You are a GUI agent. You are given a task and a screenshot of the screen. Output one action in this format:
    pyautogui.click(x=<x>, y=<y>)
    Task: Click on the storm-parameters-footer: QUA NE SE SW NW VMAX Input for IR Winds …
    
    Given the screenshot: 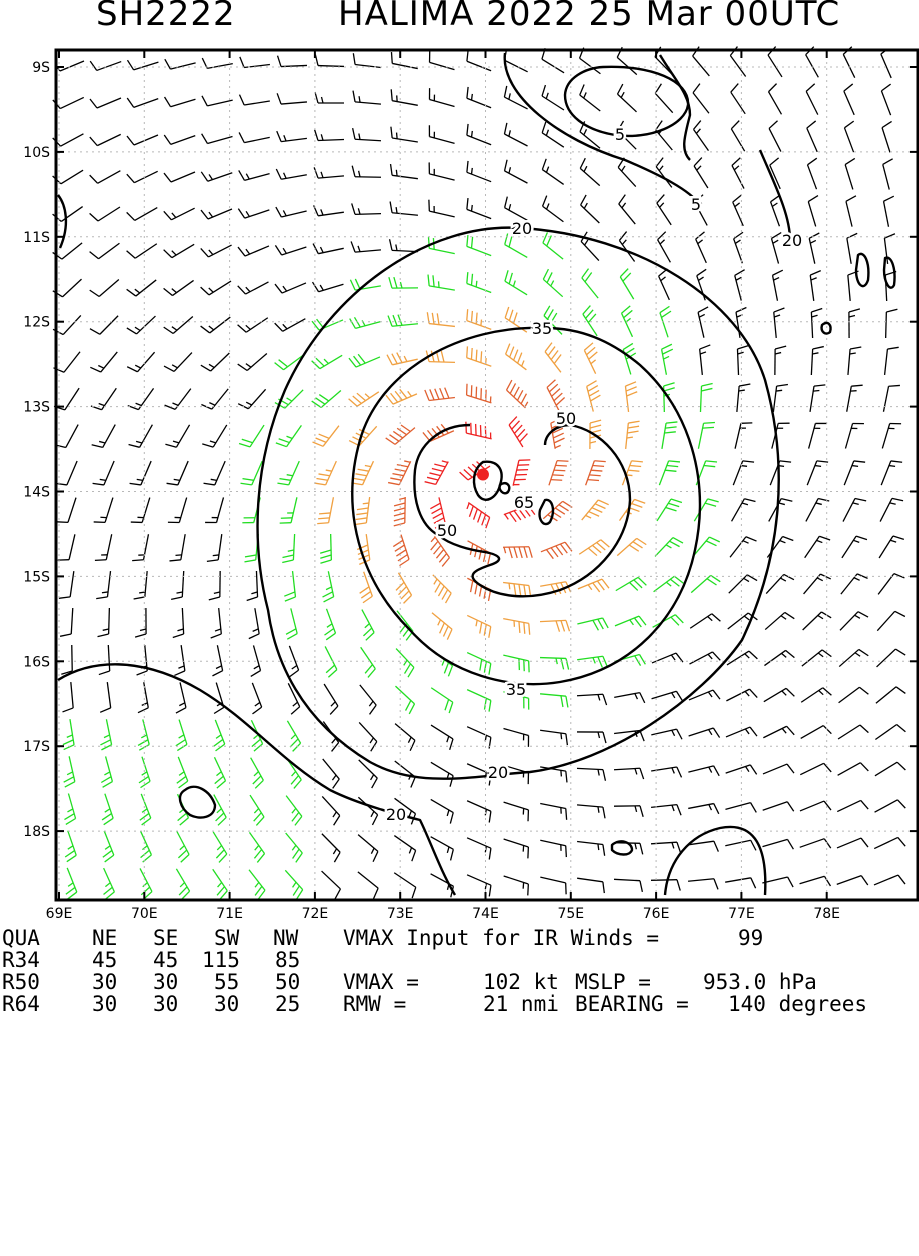 What is the action you would take?
    pyautogui.click(x=459, y=970)
    